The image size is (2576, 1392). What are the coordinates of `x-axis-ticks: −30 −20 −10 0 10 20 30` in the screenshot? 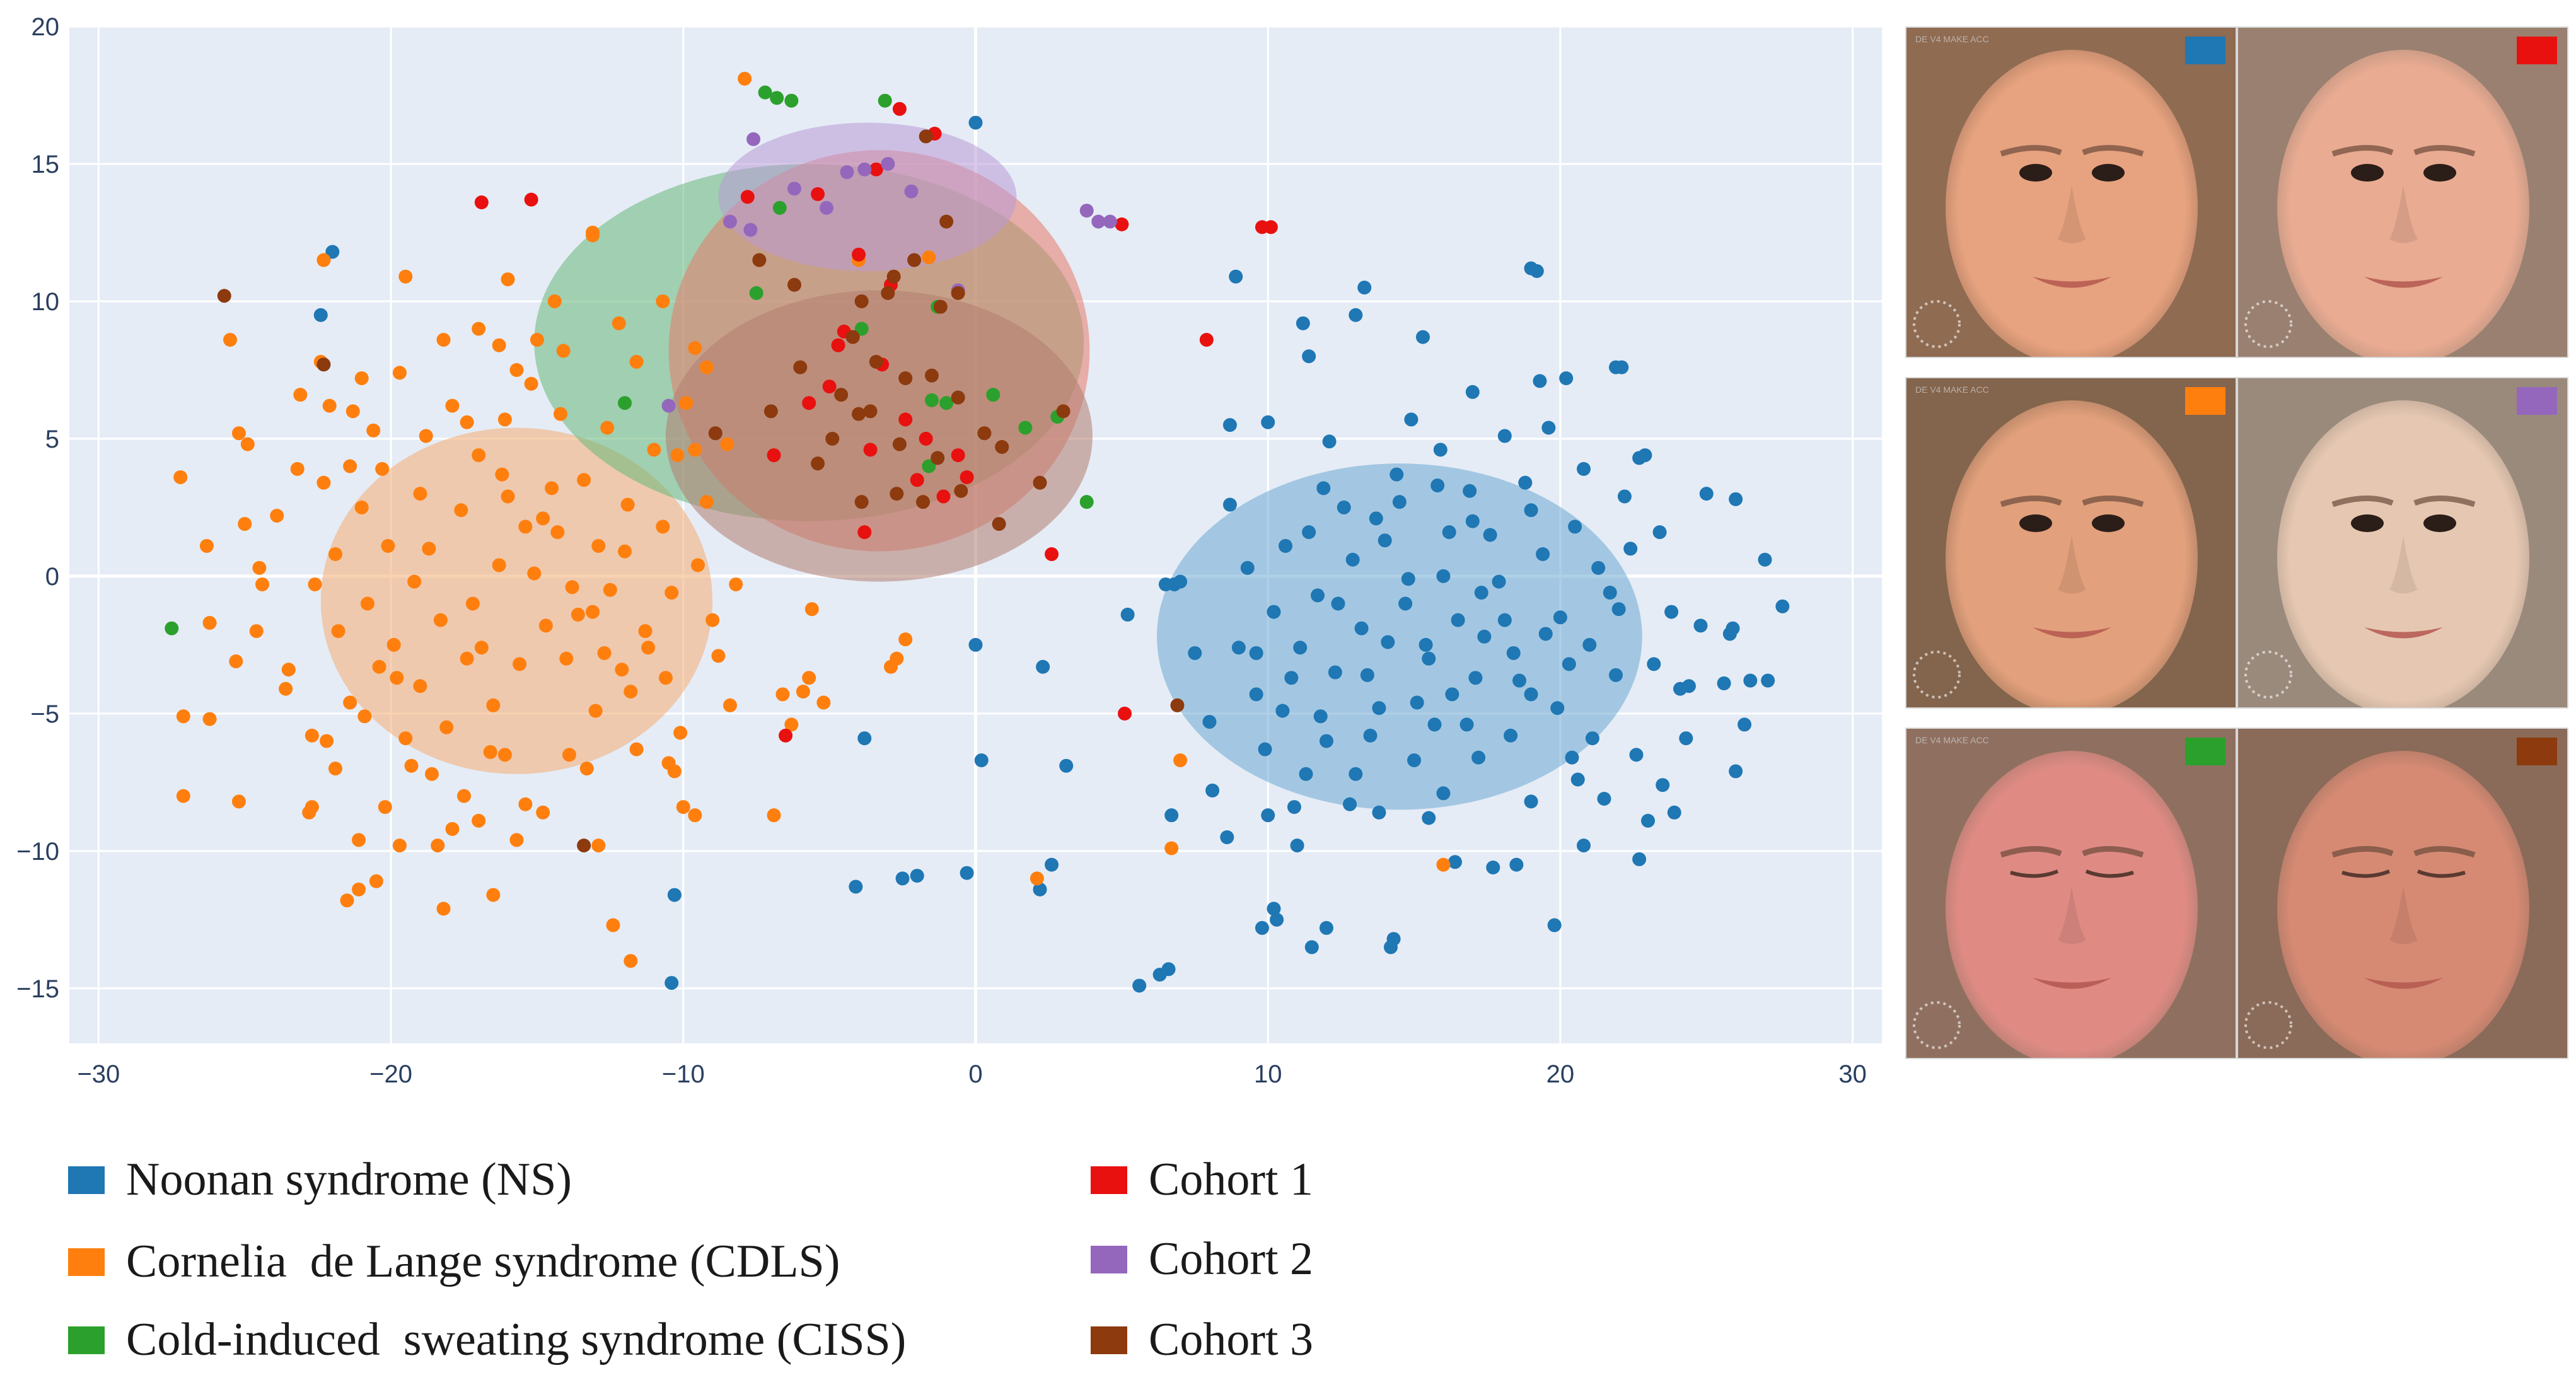 It's located at (971, 1072).